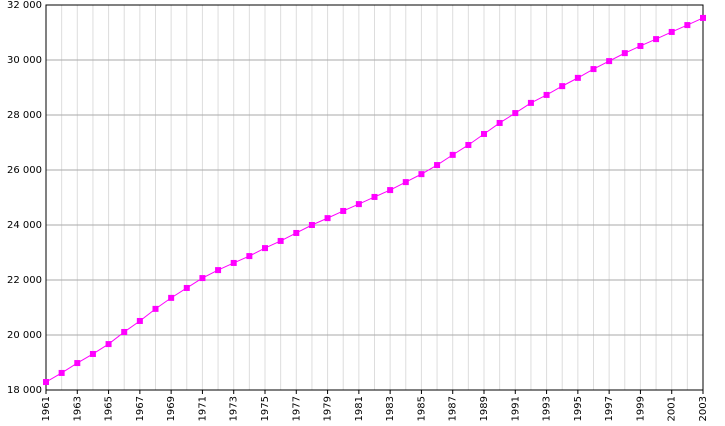 The height and width of the screenshot is (426, 725). What do you see at coordinates (672, 408) in the screenshot?
I see `x-tick-label: 2001` at bounding box center [672, 408].